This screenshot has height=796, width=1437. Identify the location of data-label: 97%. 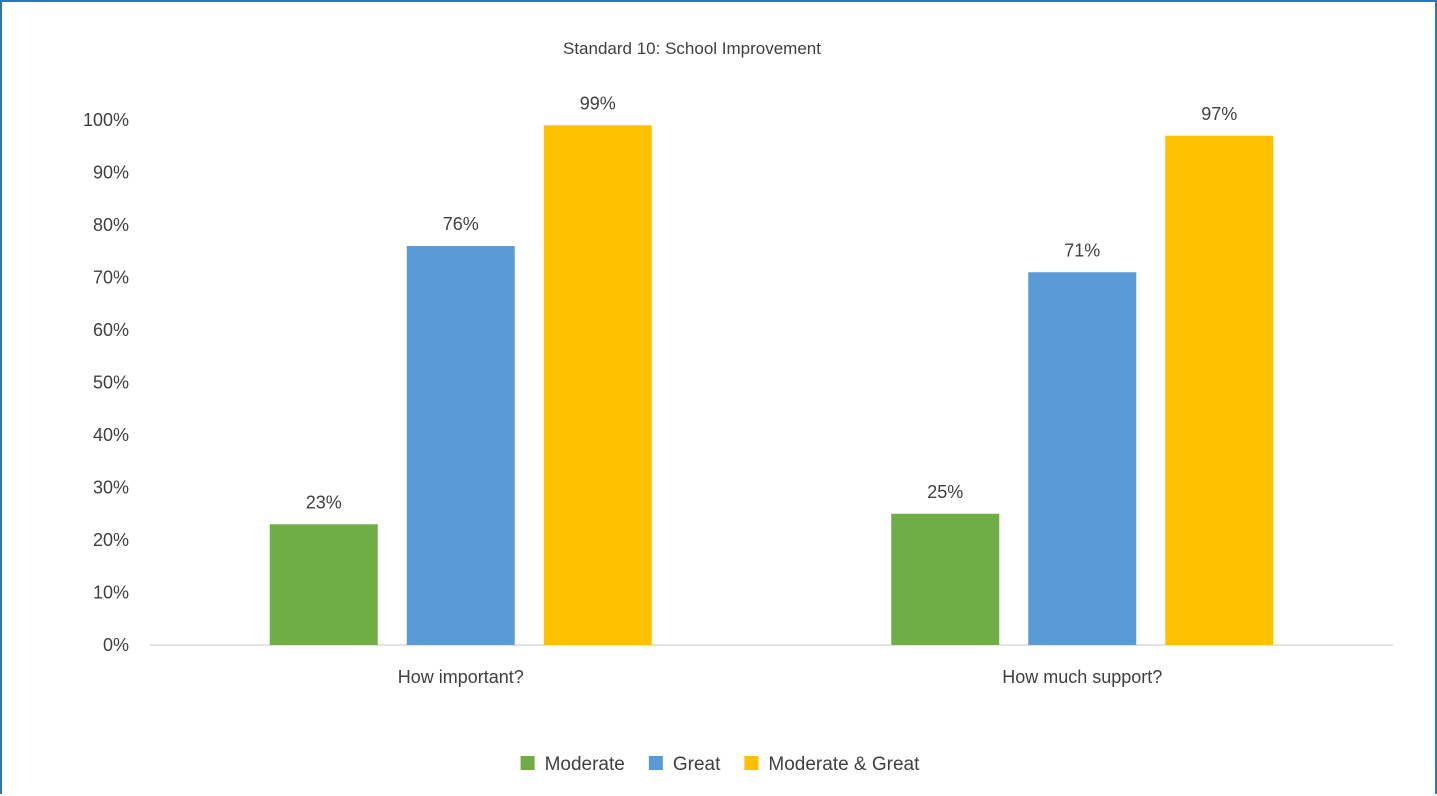
(1219, 114).